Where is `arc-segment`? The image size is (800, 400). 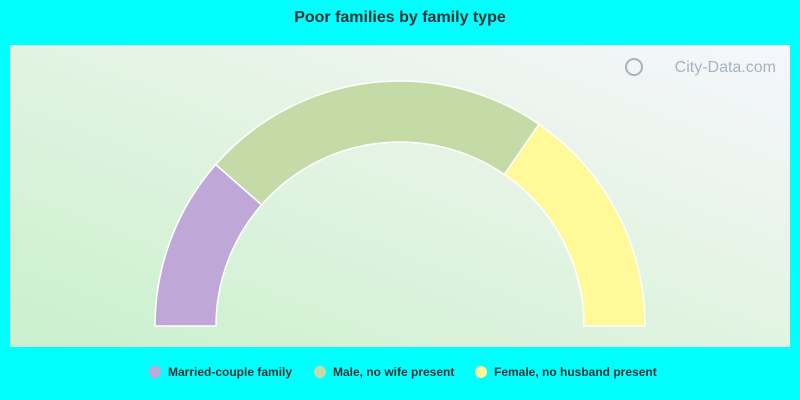
arc-segment is located at coordinates (574, 225).